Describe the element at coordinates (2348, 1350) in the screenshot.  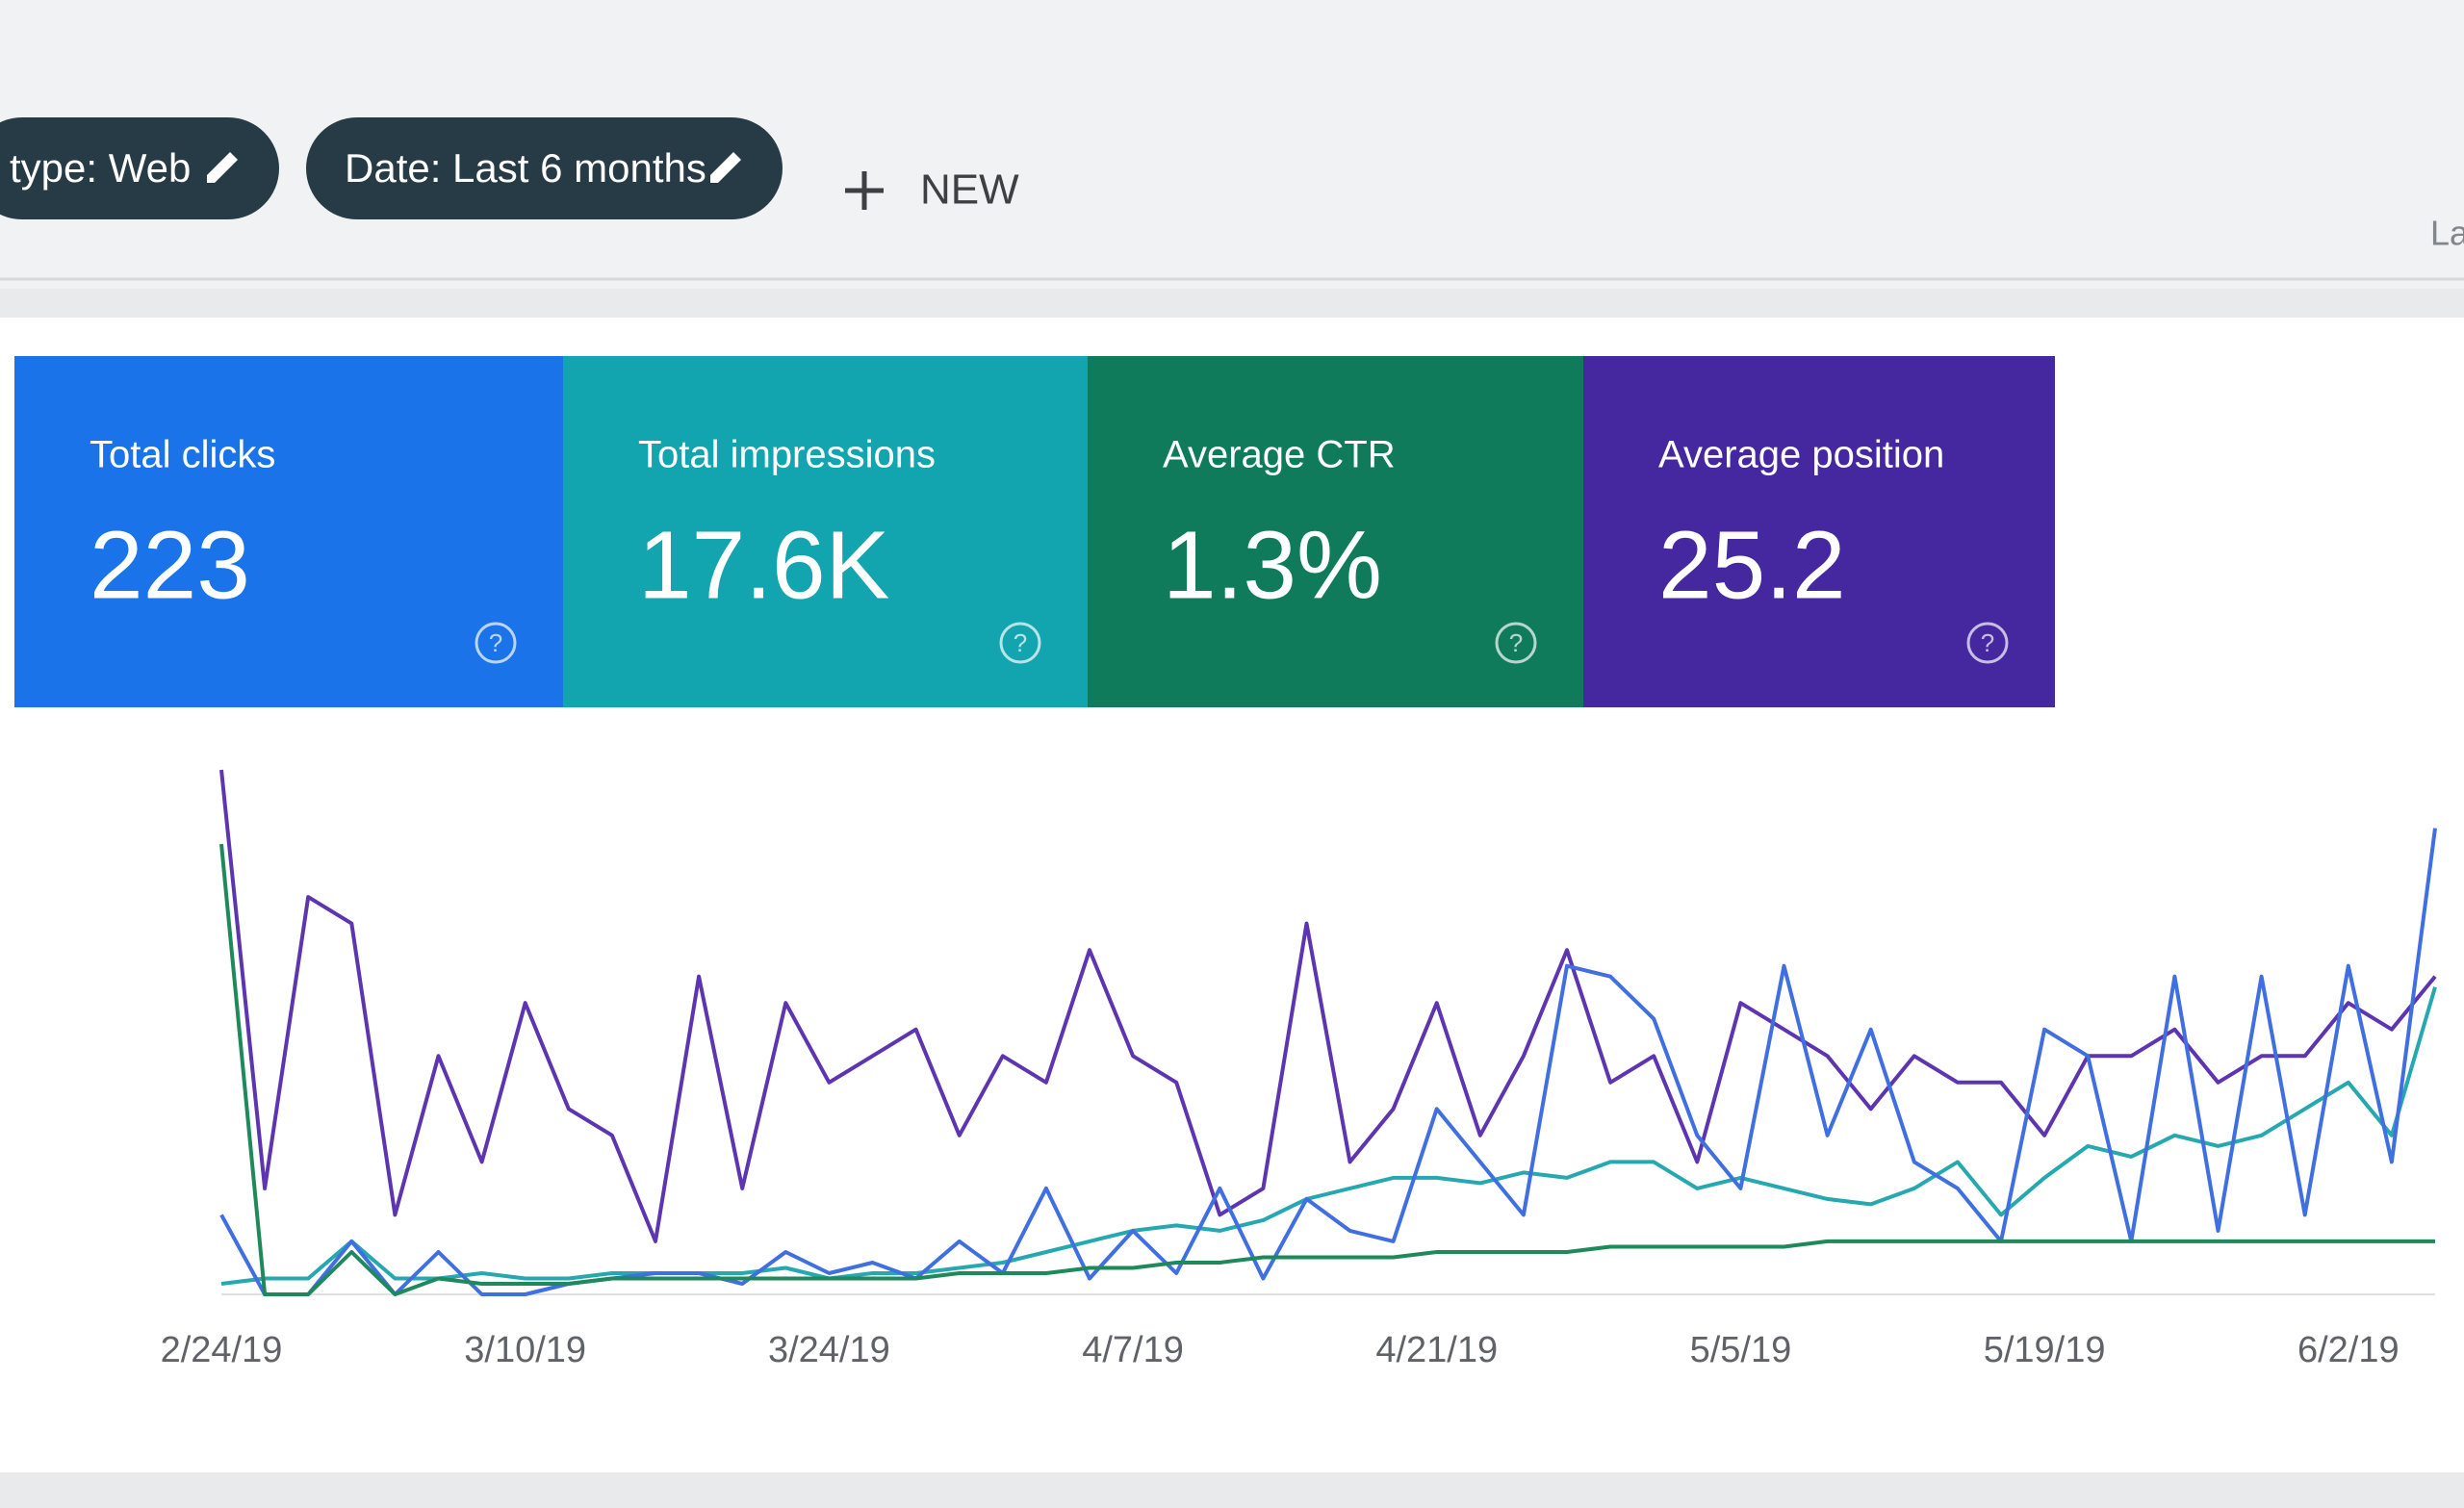
I see `x-tick-label: 6/2/19` at that location.